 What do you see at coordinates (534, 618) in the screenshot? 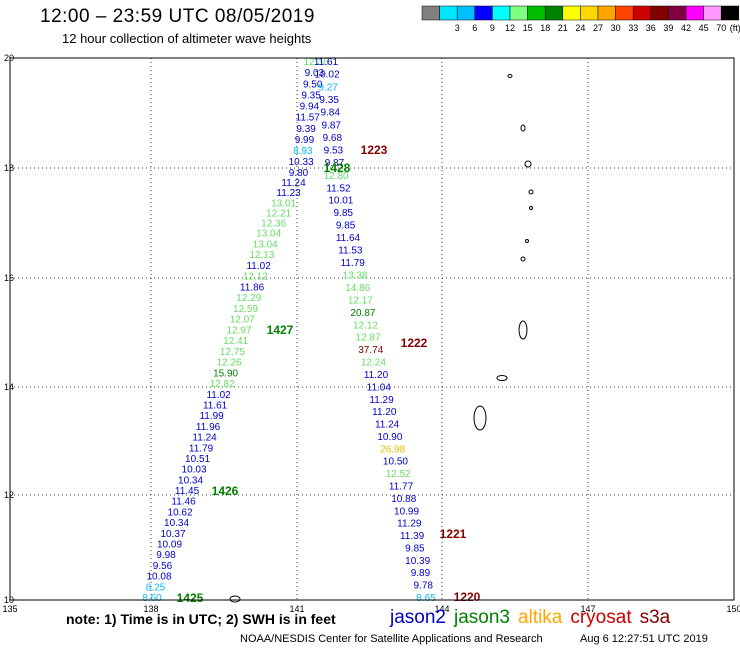
I see `satellite-legend: jason2 jason3 altika cryosat s3a` at bounding box center [534, 618].